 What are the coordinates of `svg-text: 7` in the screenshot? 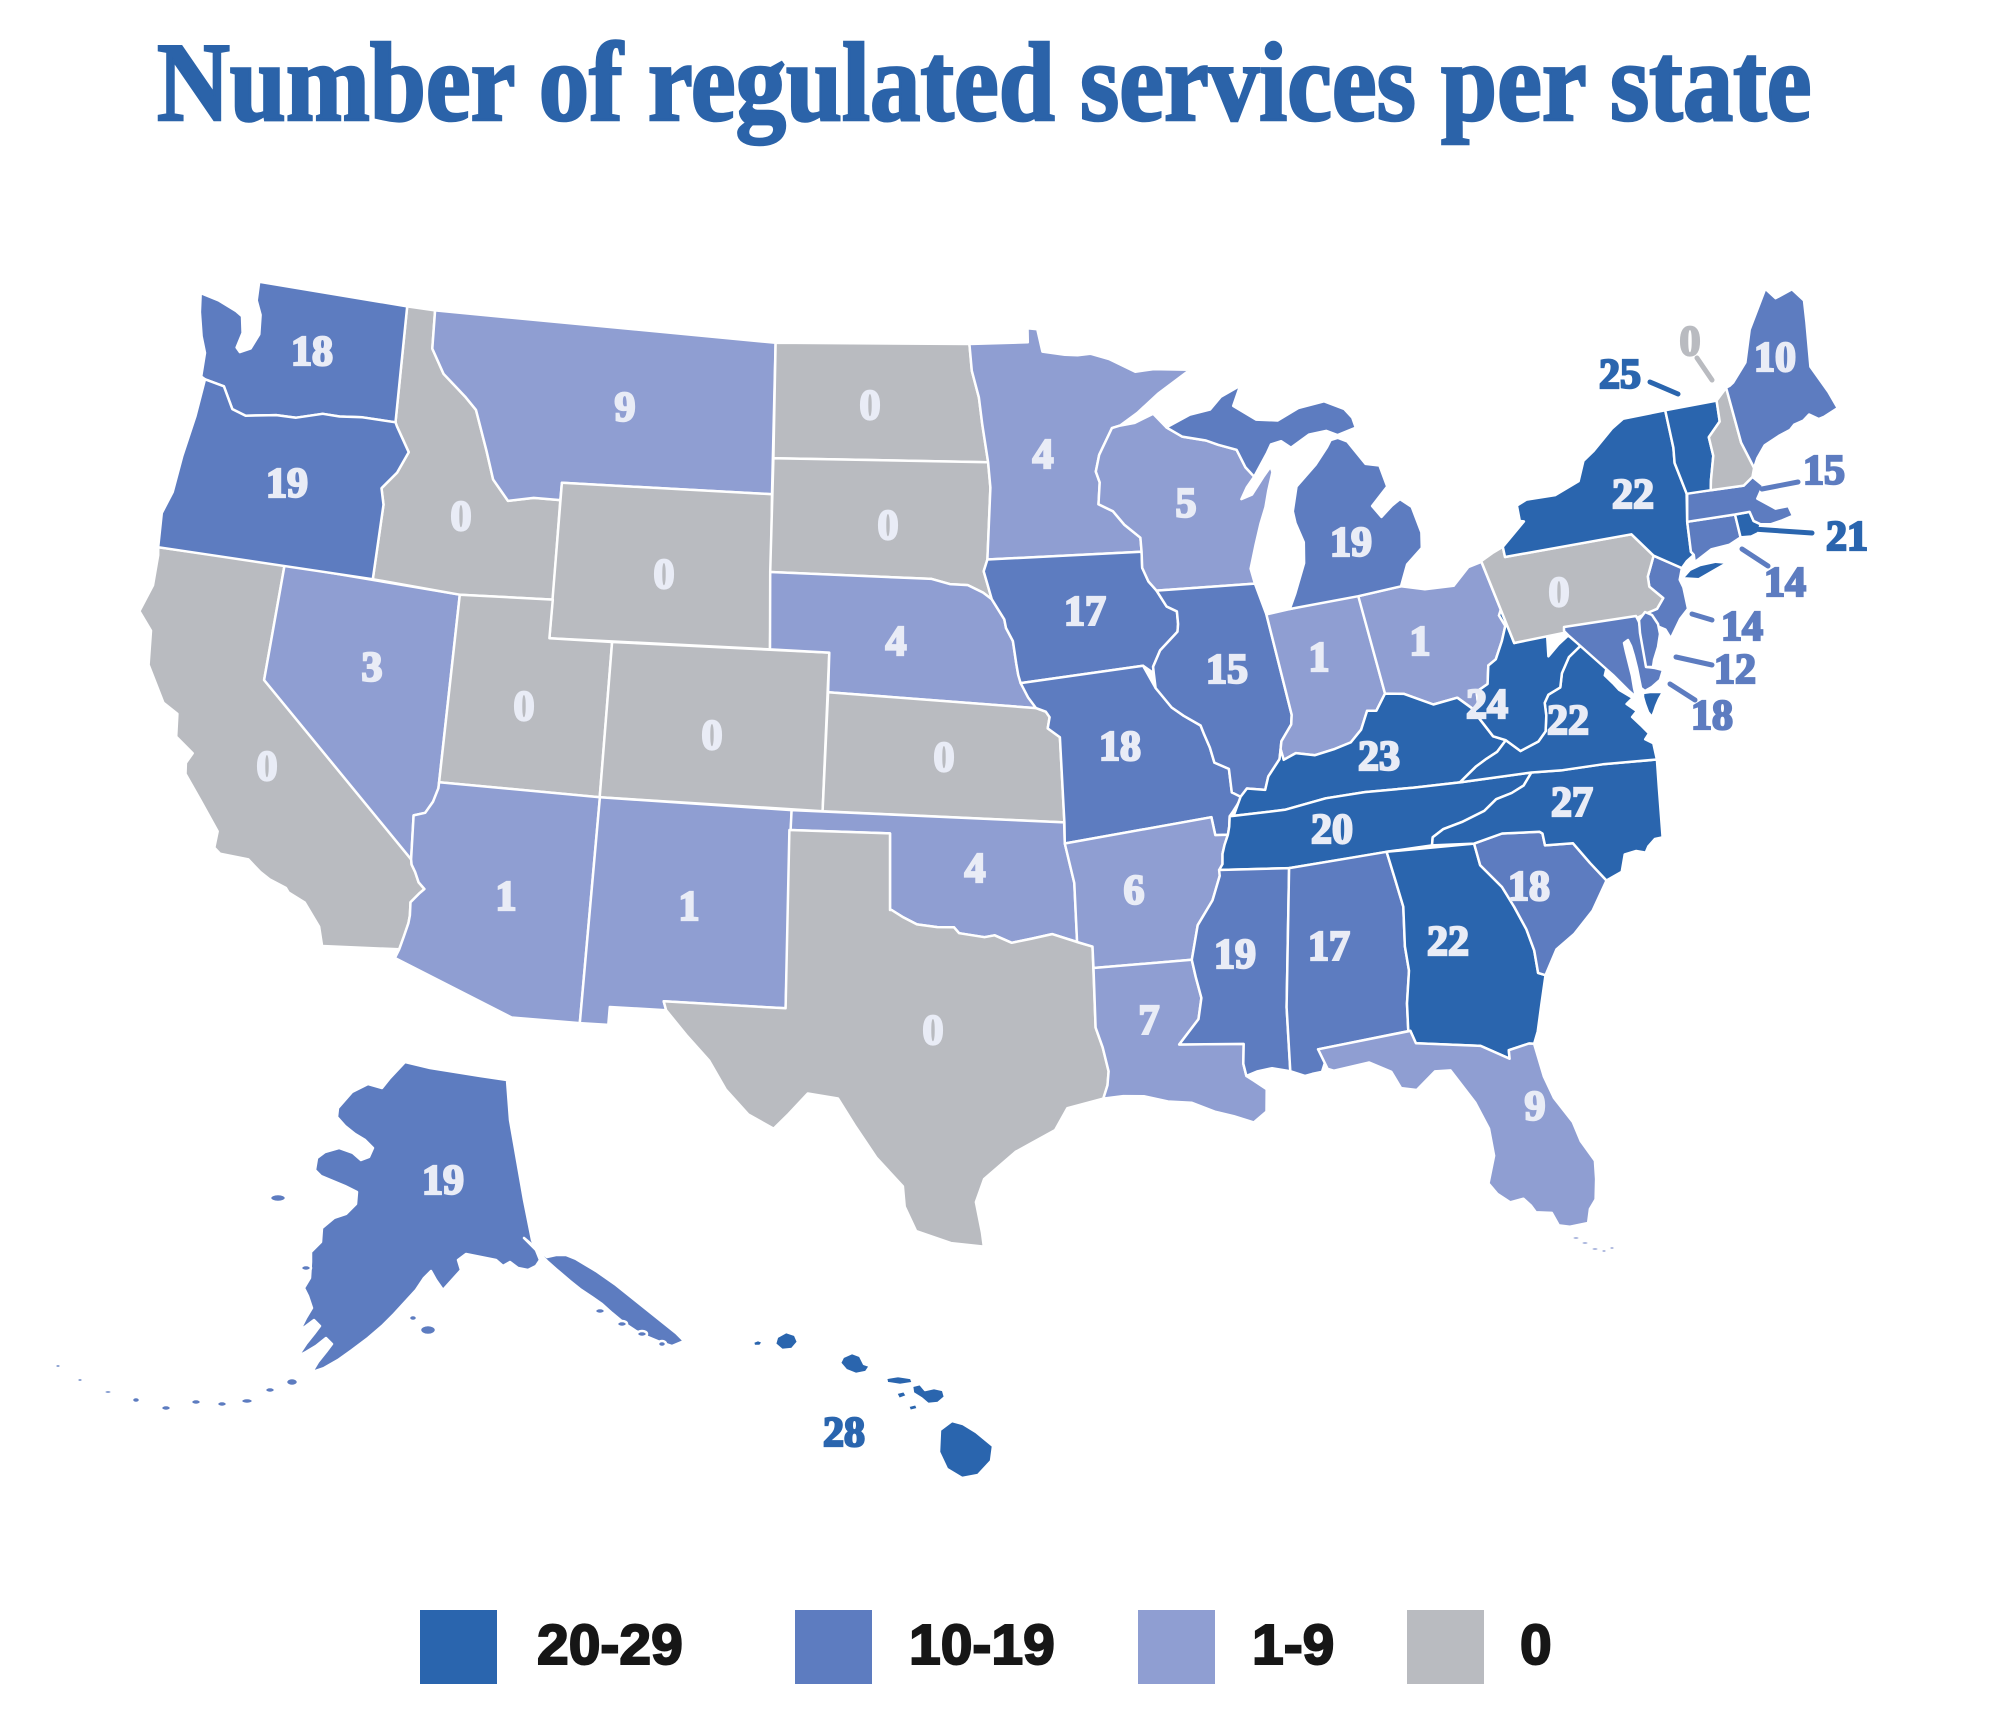 It's located at (1149, 1021).